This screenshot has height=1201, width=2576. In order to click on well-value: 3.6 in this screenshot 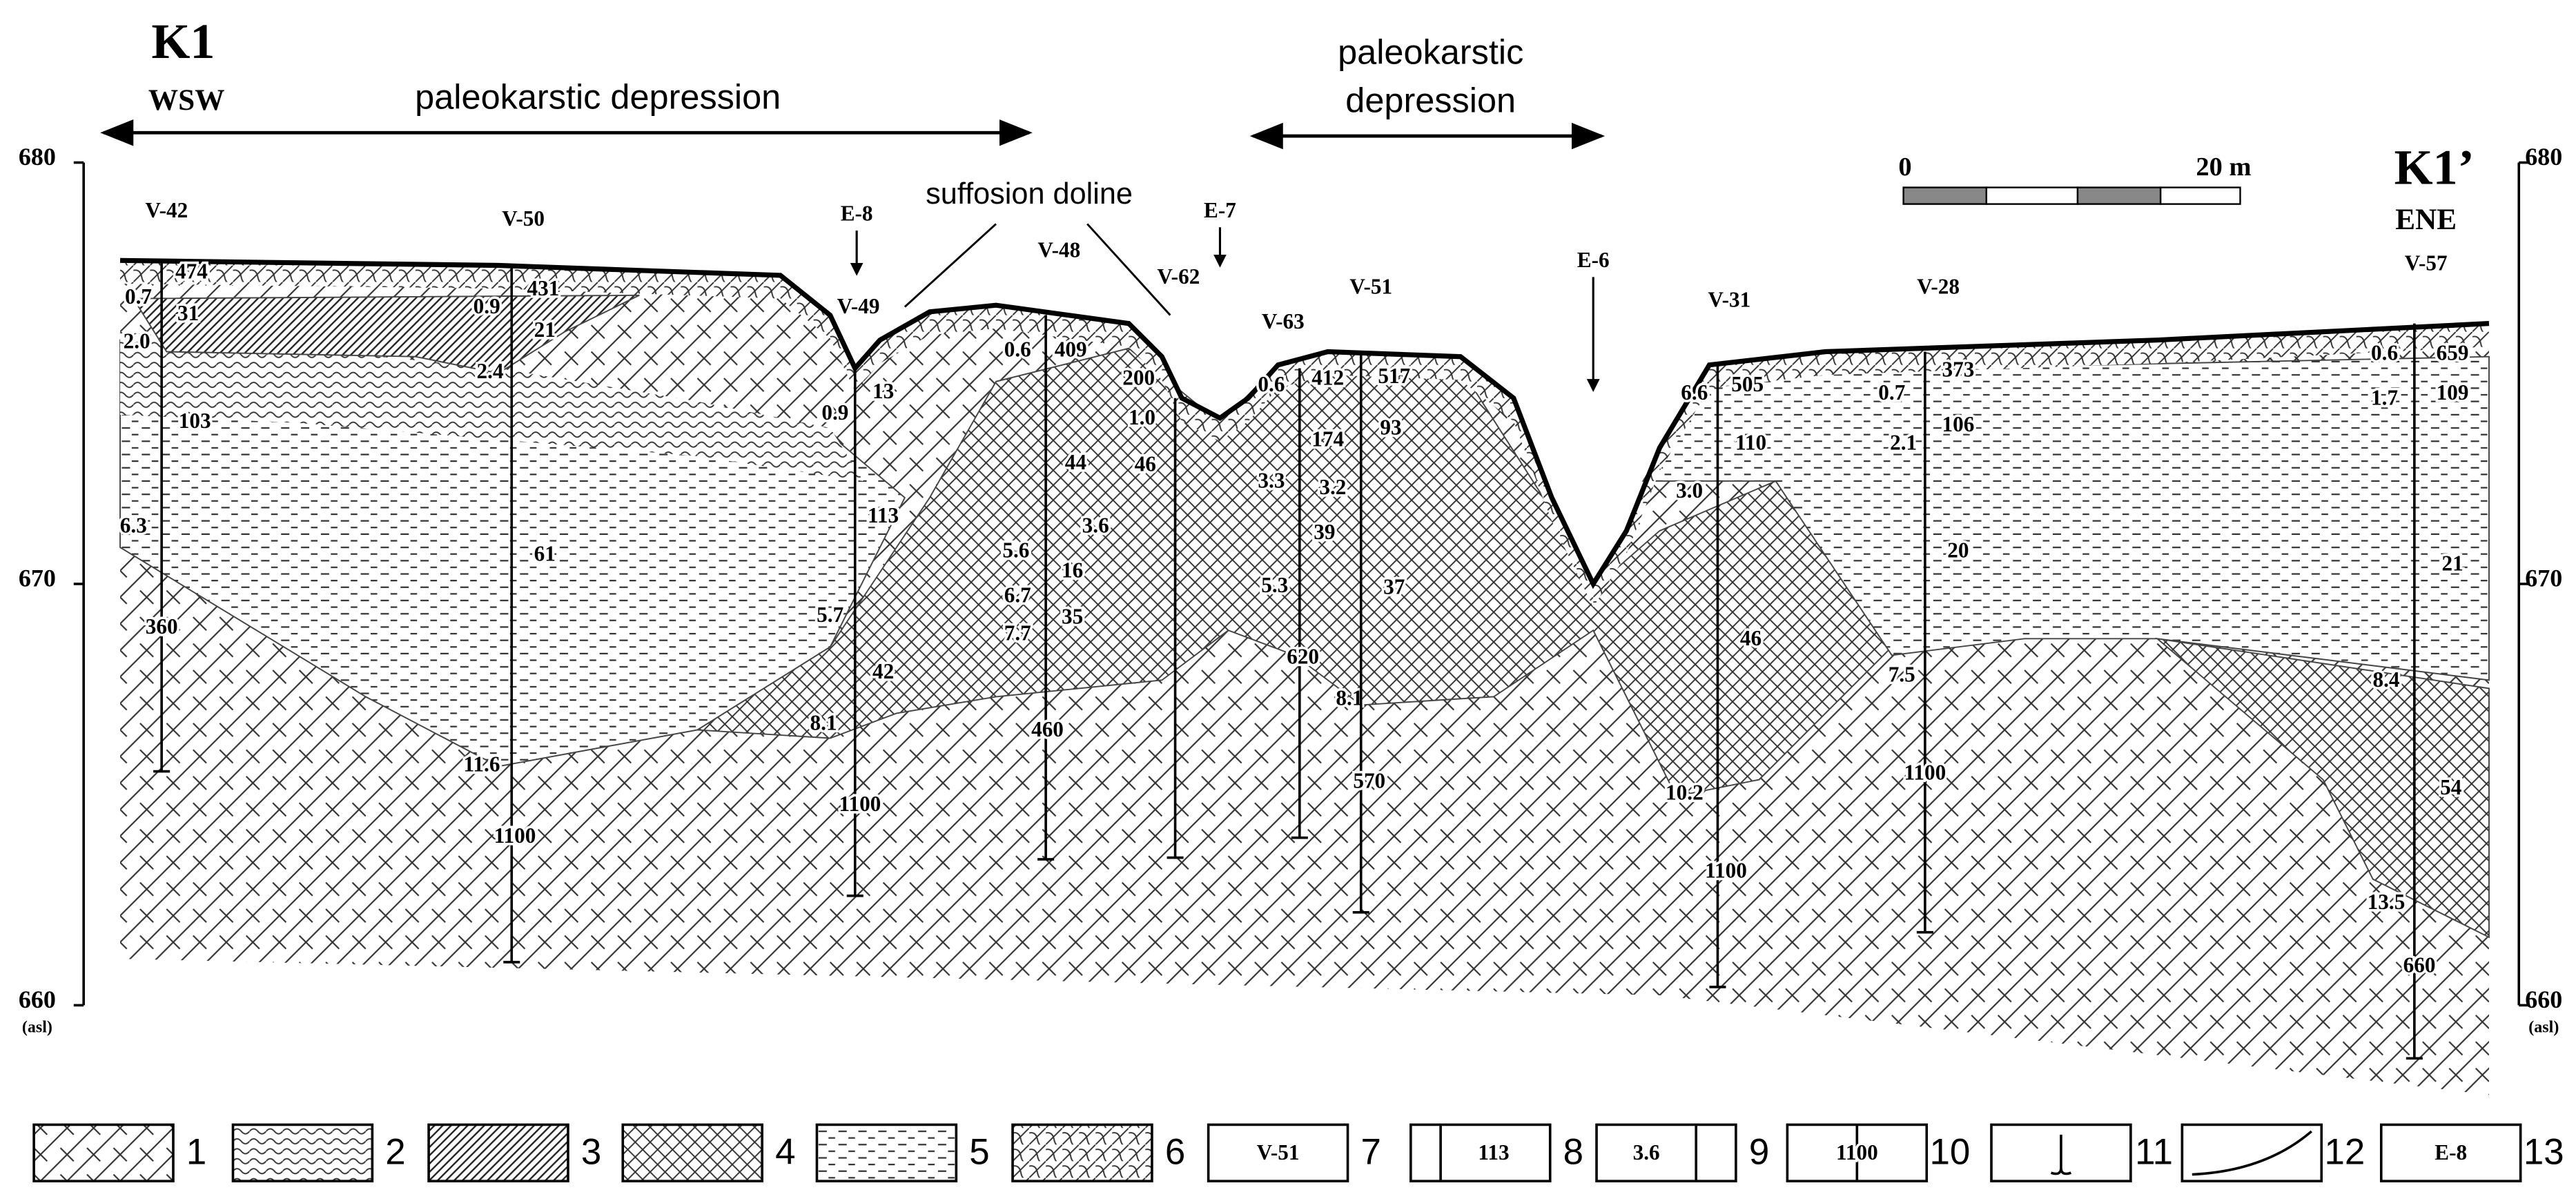, I will do `click(1095, 525)`.